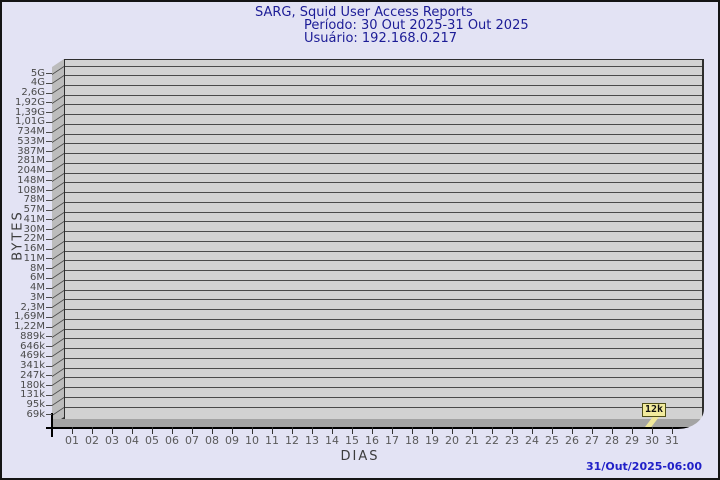 This screenshot has width=720, height=480. I want to click on y-tick-label: 889k, so click(32, 336).